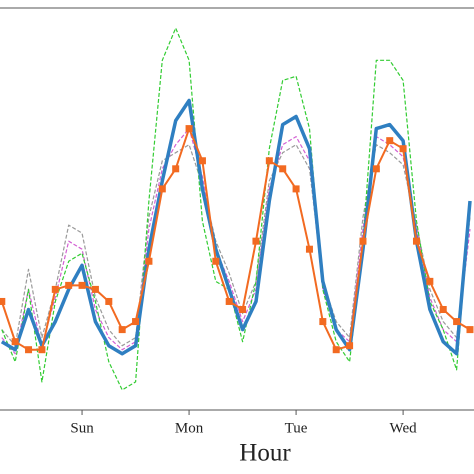 The width and height of the screenshot is (474, 474). What do you see at coordinates (189, 428) in the screenshot?
I see `x-tick-label: Mon` at bounding box center [189, 428].